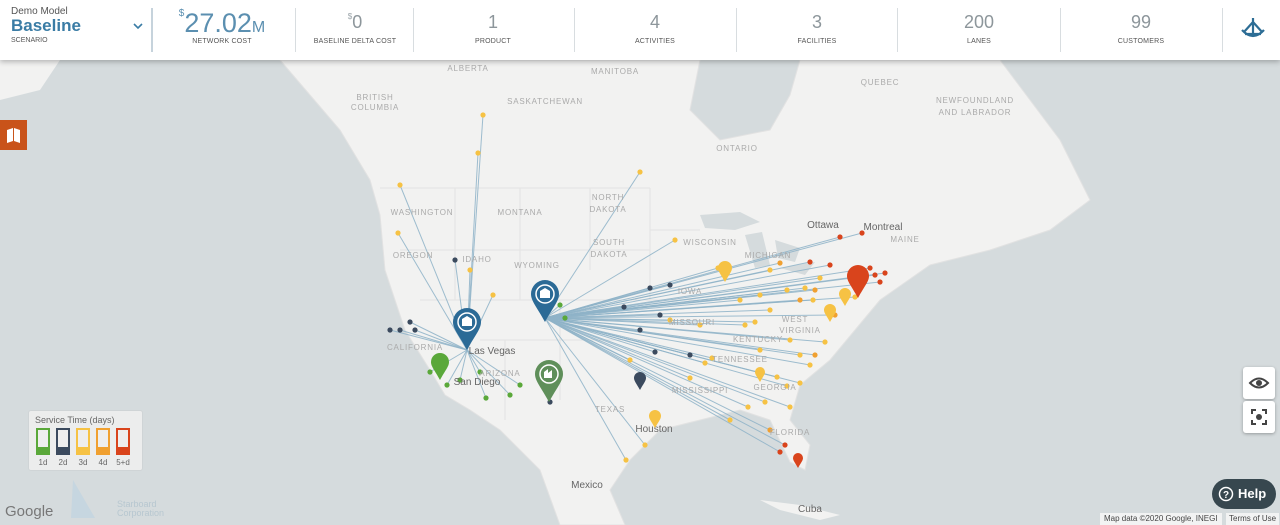 The image size is (1280, 525). What do you see at coordinates (1259, 417) in the screenshot?
I see `focus-button` at bounding box center [1259, 417].